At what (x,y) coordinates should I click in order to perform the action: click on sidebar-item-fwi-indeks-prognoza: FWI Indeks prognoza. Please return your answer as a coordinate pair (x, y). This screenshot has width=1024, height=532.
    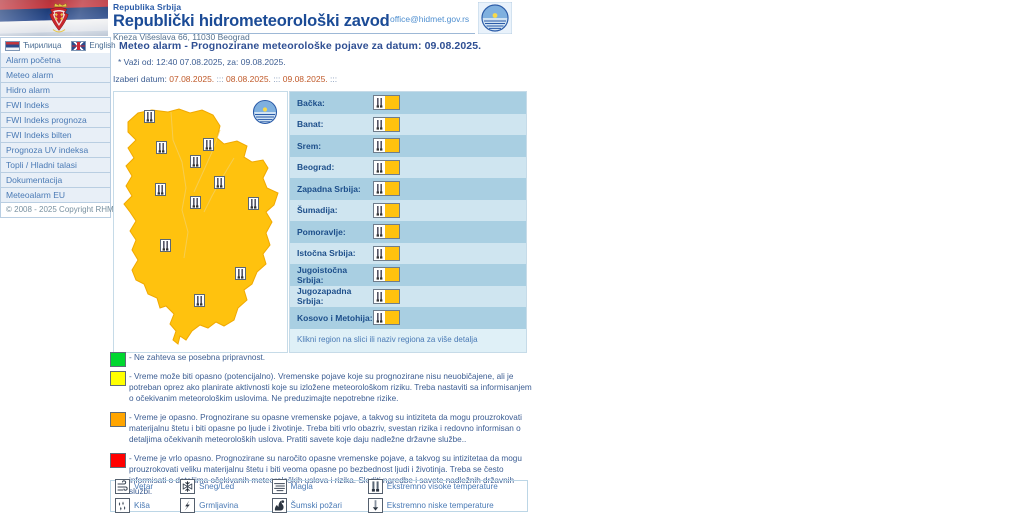
    Looking at the image, I should click on (55, 120).